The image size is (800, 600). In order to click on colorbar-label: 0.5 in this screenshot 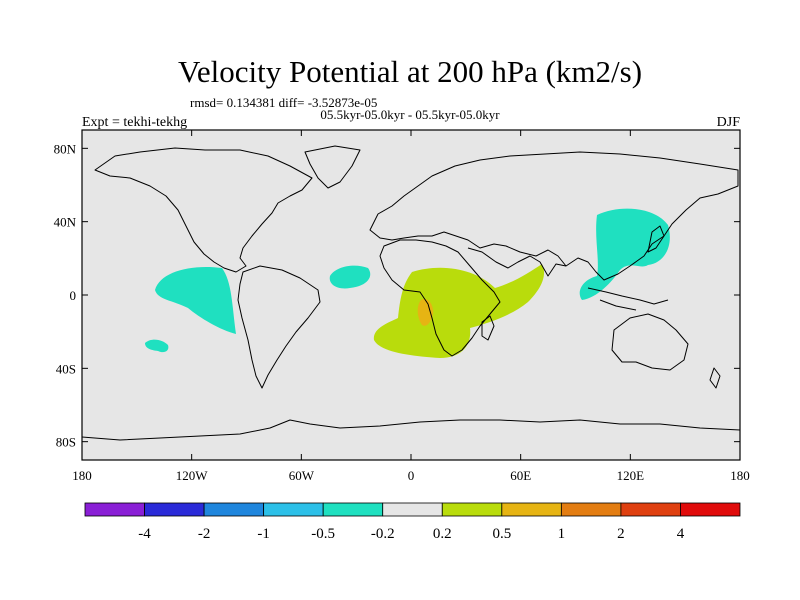, I will do `click(501, 534)`.